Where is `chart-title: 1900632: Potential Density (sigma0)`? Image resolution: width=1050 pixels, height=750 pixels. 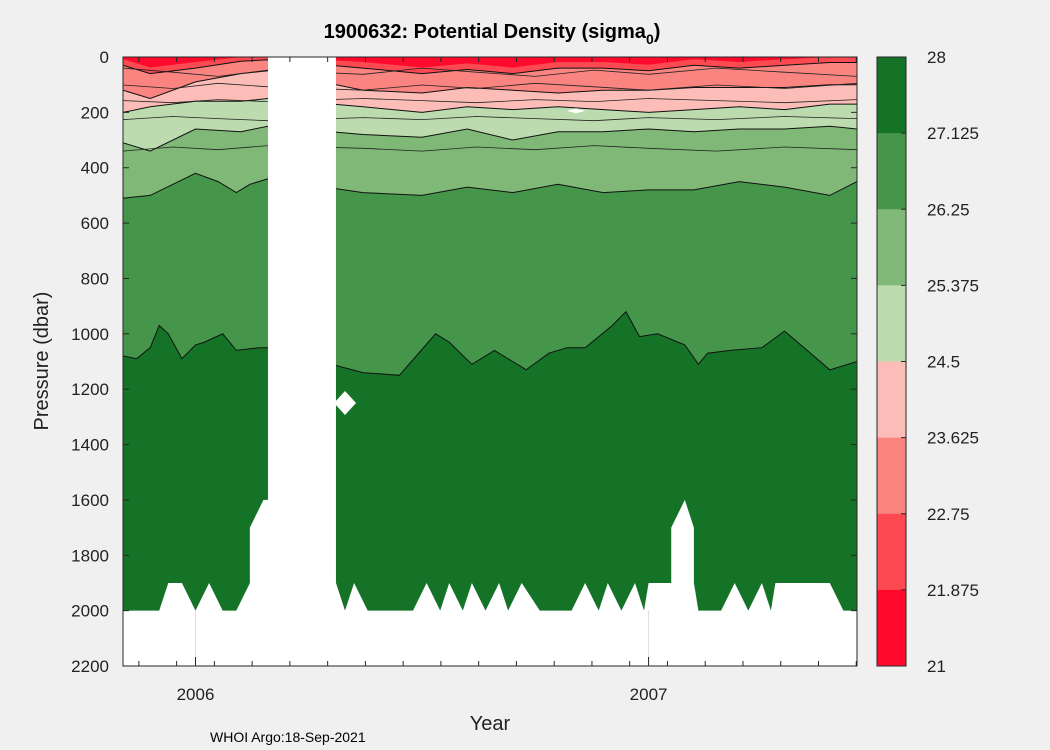
chart-title: 1900632: Potential Density (sigma0) is located at coordinates (492, 34).